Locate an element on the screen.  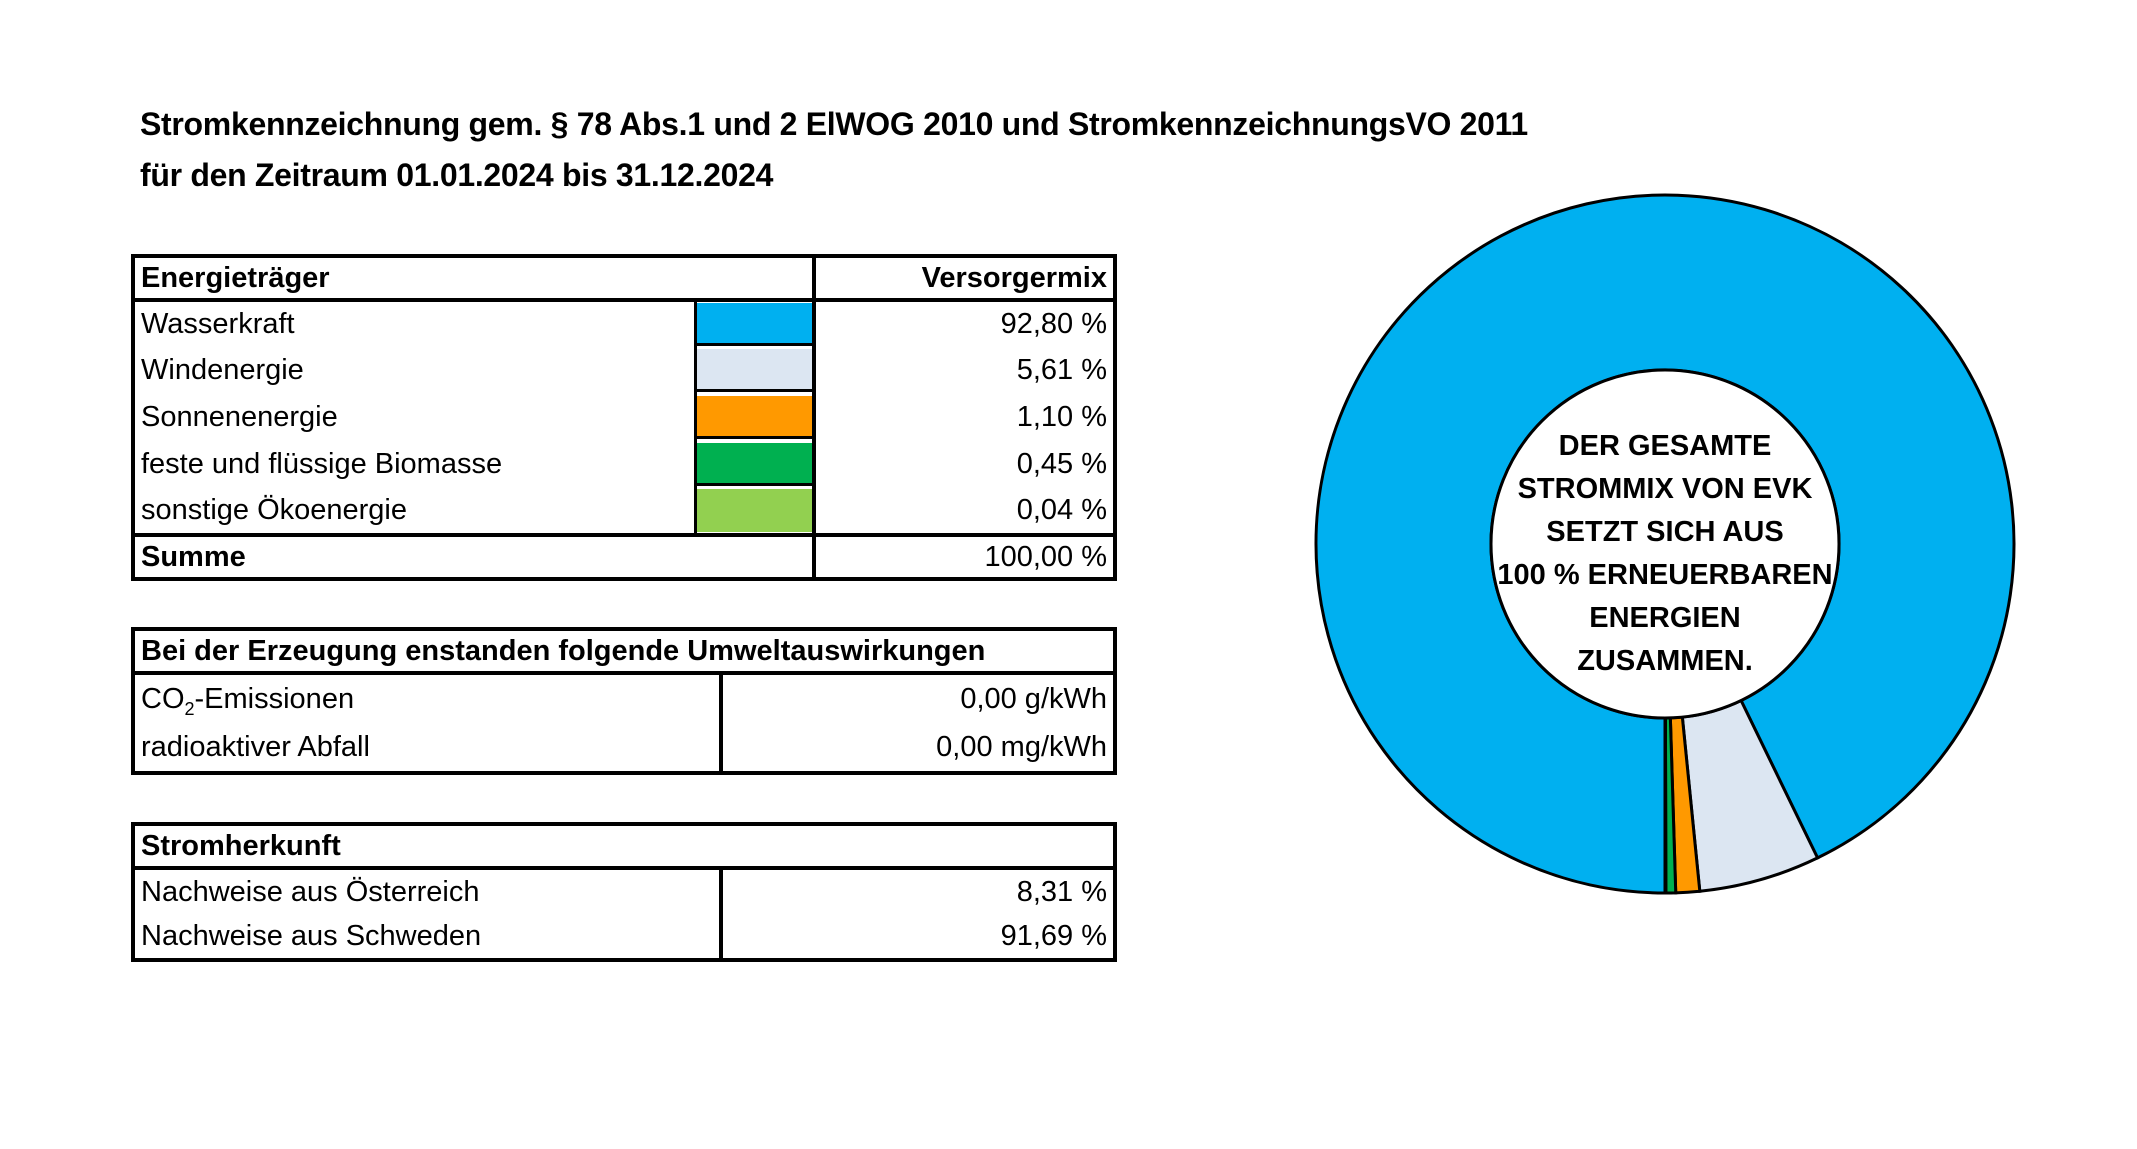
origin-label: Nachweise aus Österreich is located at coordinates (310, 891).